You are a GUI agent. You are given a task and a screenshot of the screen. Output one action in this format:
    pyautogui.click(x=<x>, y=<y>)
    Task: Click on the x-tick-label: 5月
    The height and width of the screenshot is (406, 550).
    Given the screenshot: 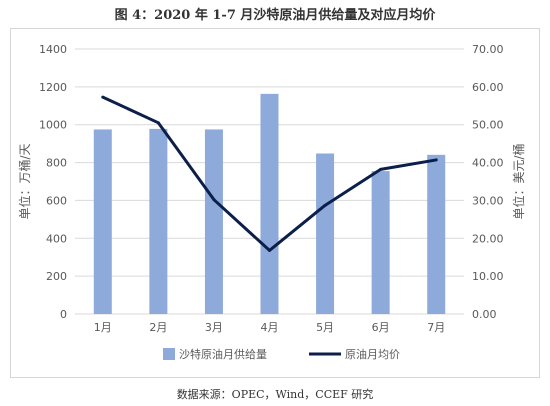 What is the action you would take?
    pyautogui.click(x=325, y=327)
    